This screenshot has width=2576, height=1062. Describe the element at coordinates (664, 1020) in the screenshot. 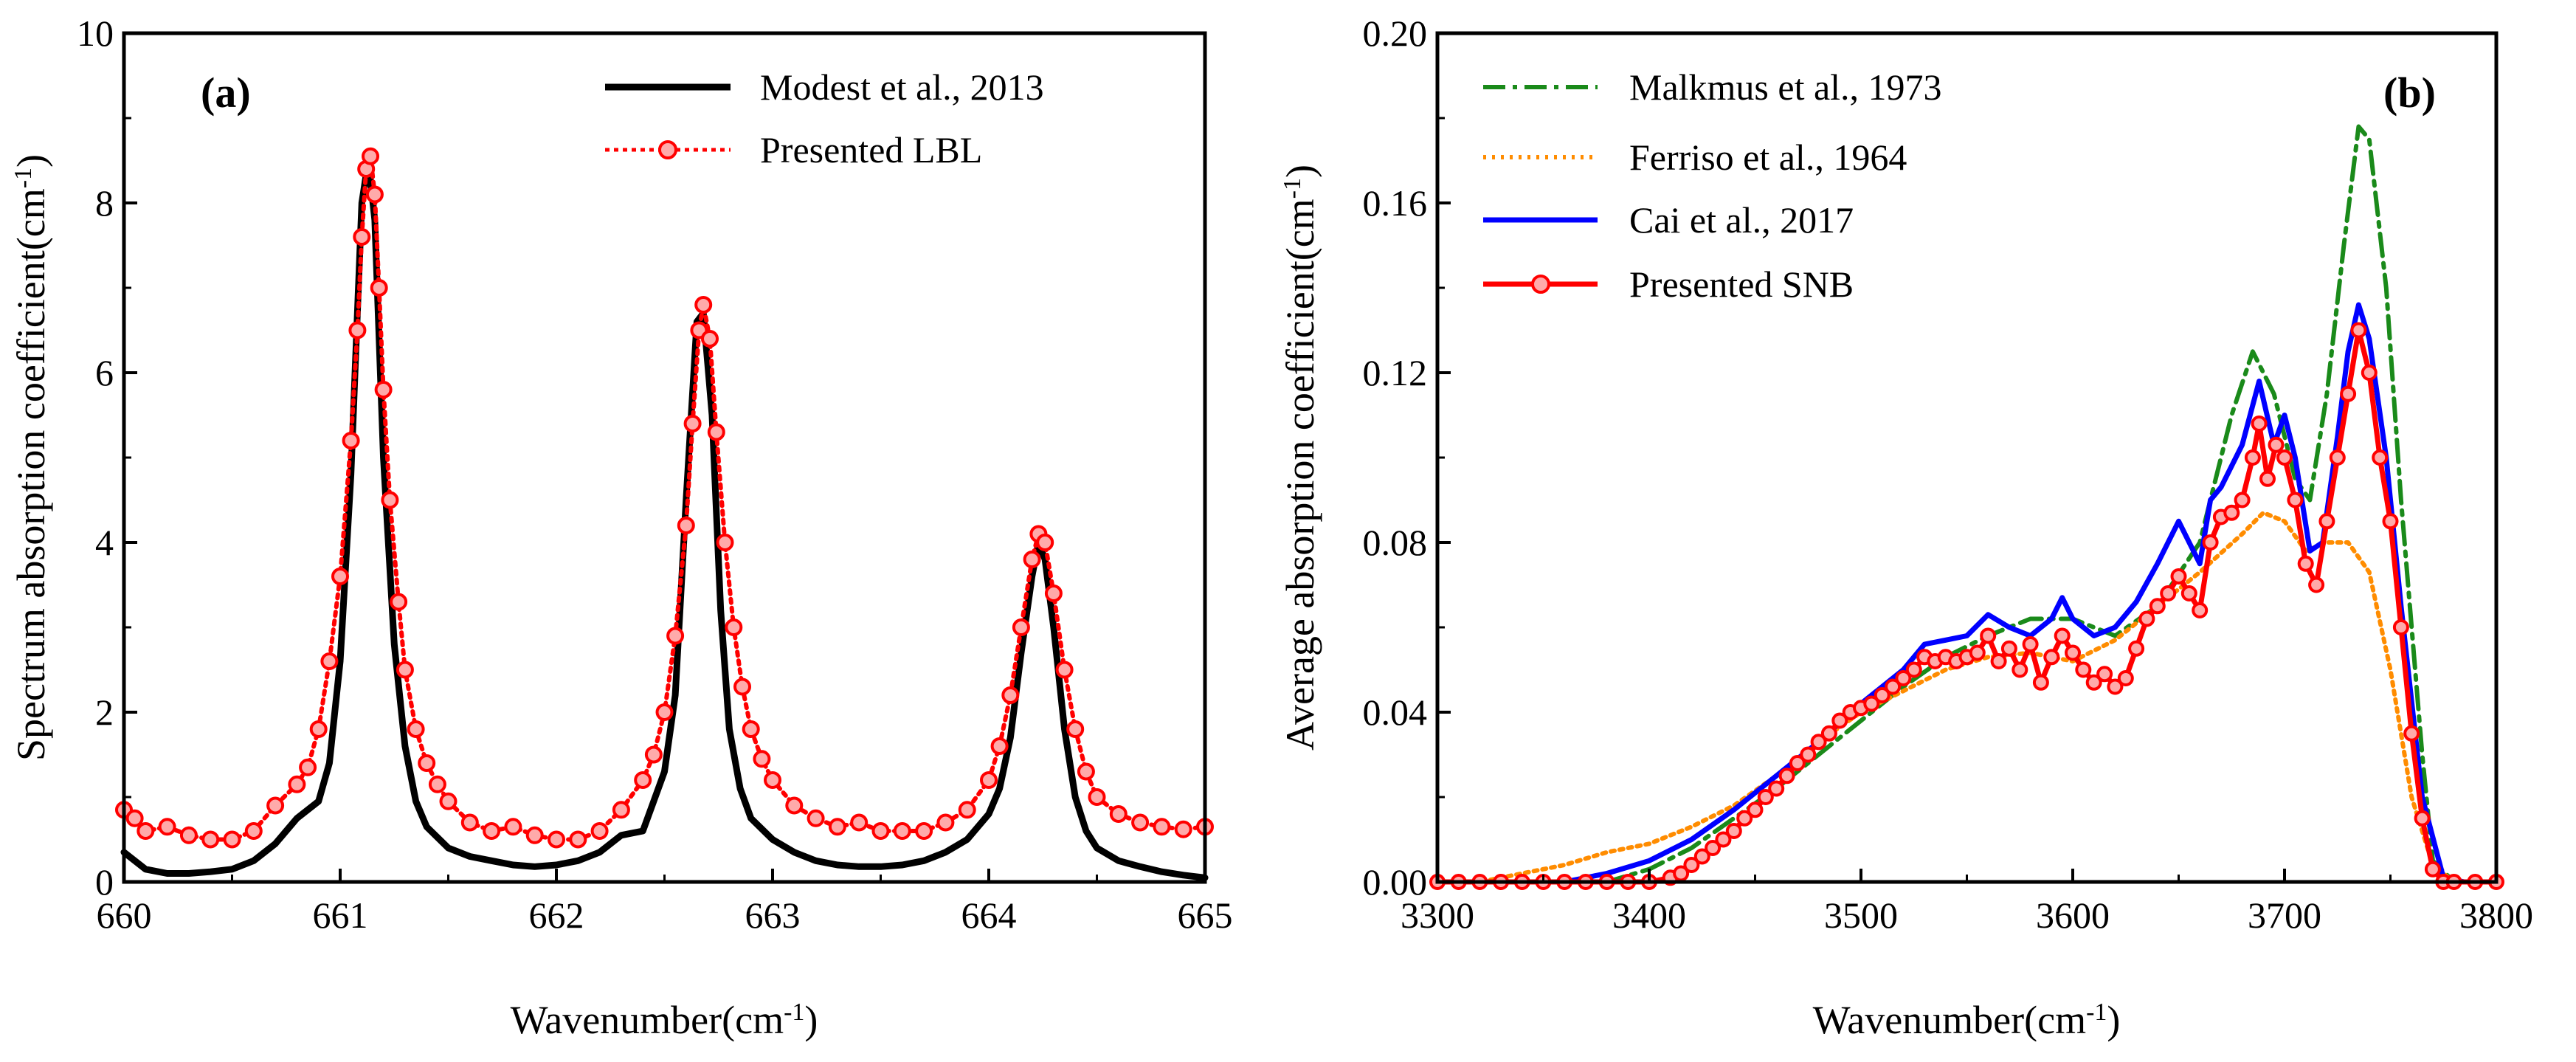

I see `panel-a-x-axis-title: Wavenumber(cm-1)` at that location.